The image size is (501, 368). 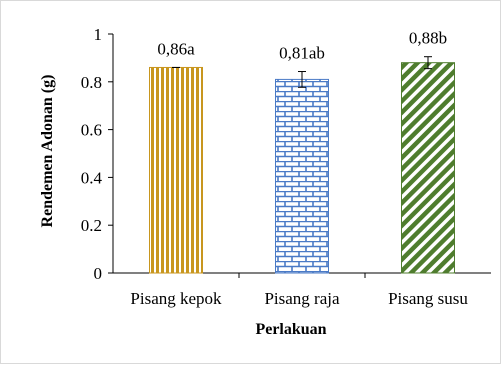 What do you see at coordinates (98, 34) in the screenshot?
I see `y-tick-label: 1` at bounding box center [98, 34].